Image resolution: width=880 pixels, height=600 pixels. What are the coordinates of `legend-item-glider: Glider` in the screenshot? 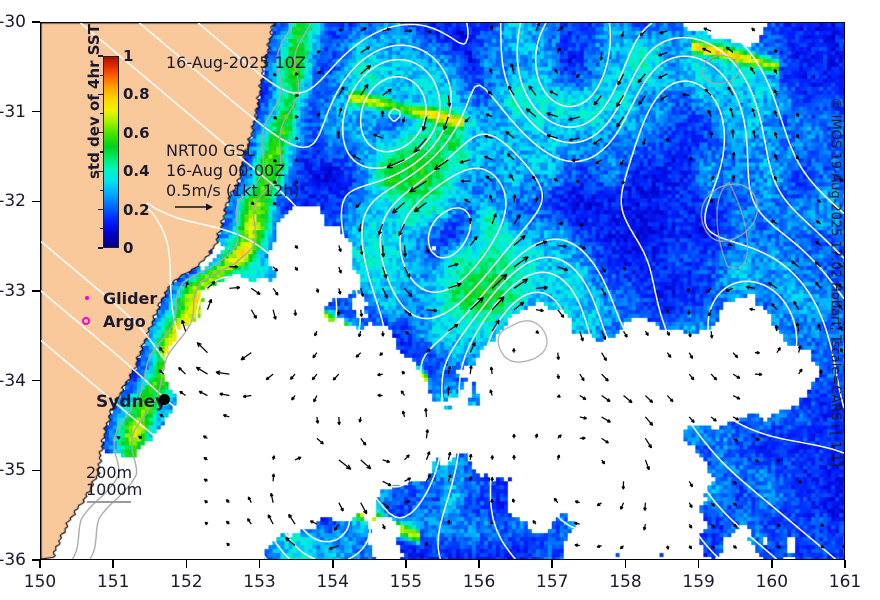 It's located at (130, 298).